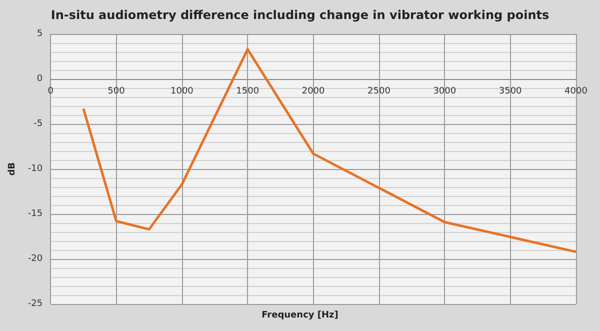 Image resolution: width=600 pixels, height=331 pixels. Describe the element at coordinates (182, 91) in the screenshot. I see `x-tick-label: 1000` at that location.